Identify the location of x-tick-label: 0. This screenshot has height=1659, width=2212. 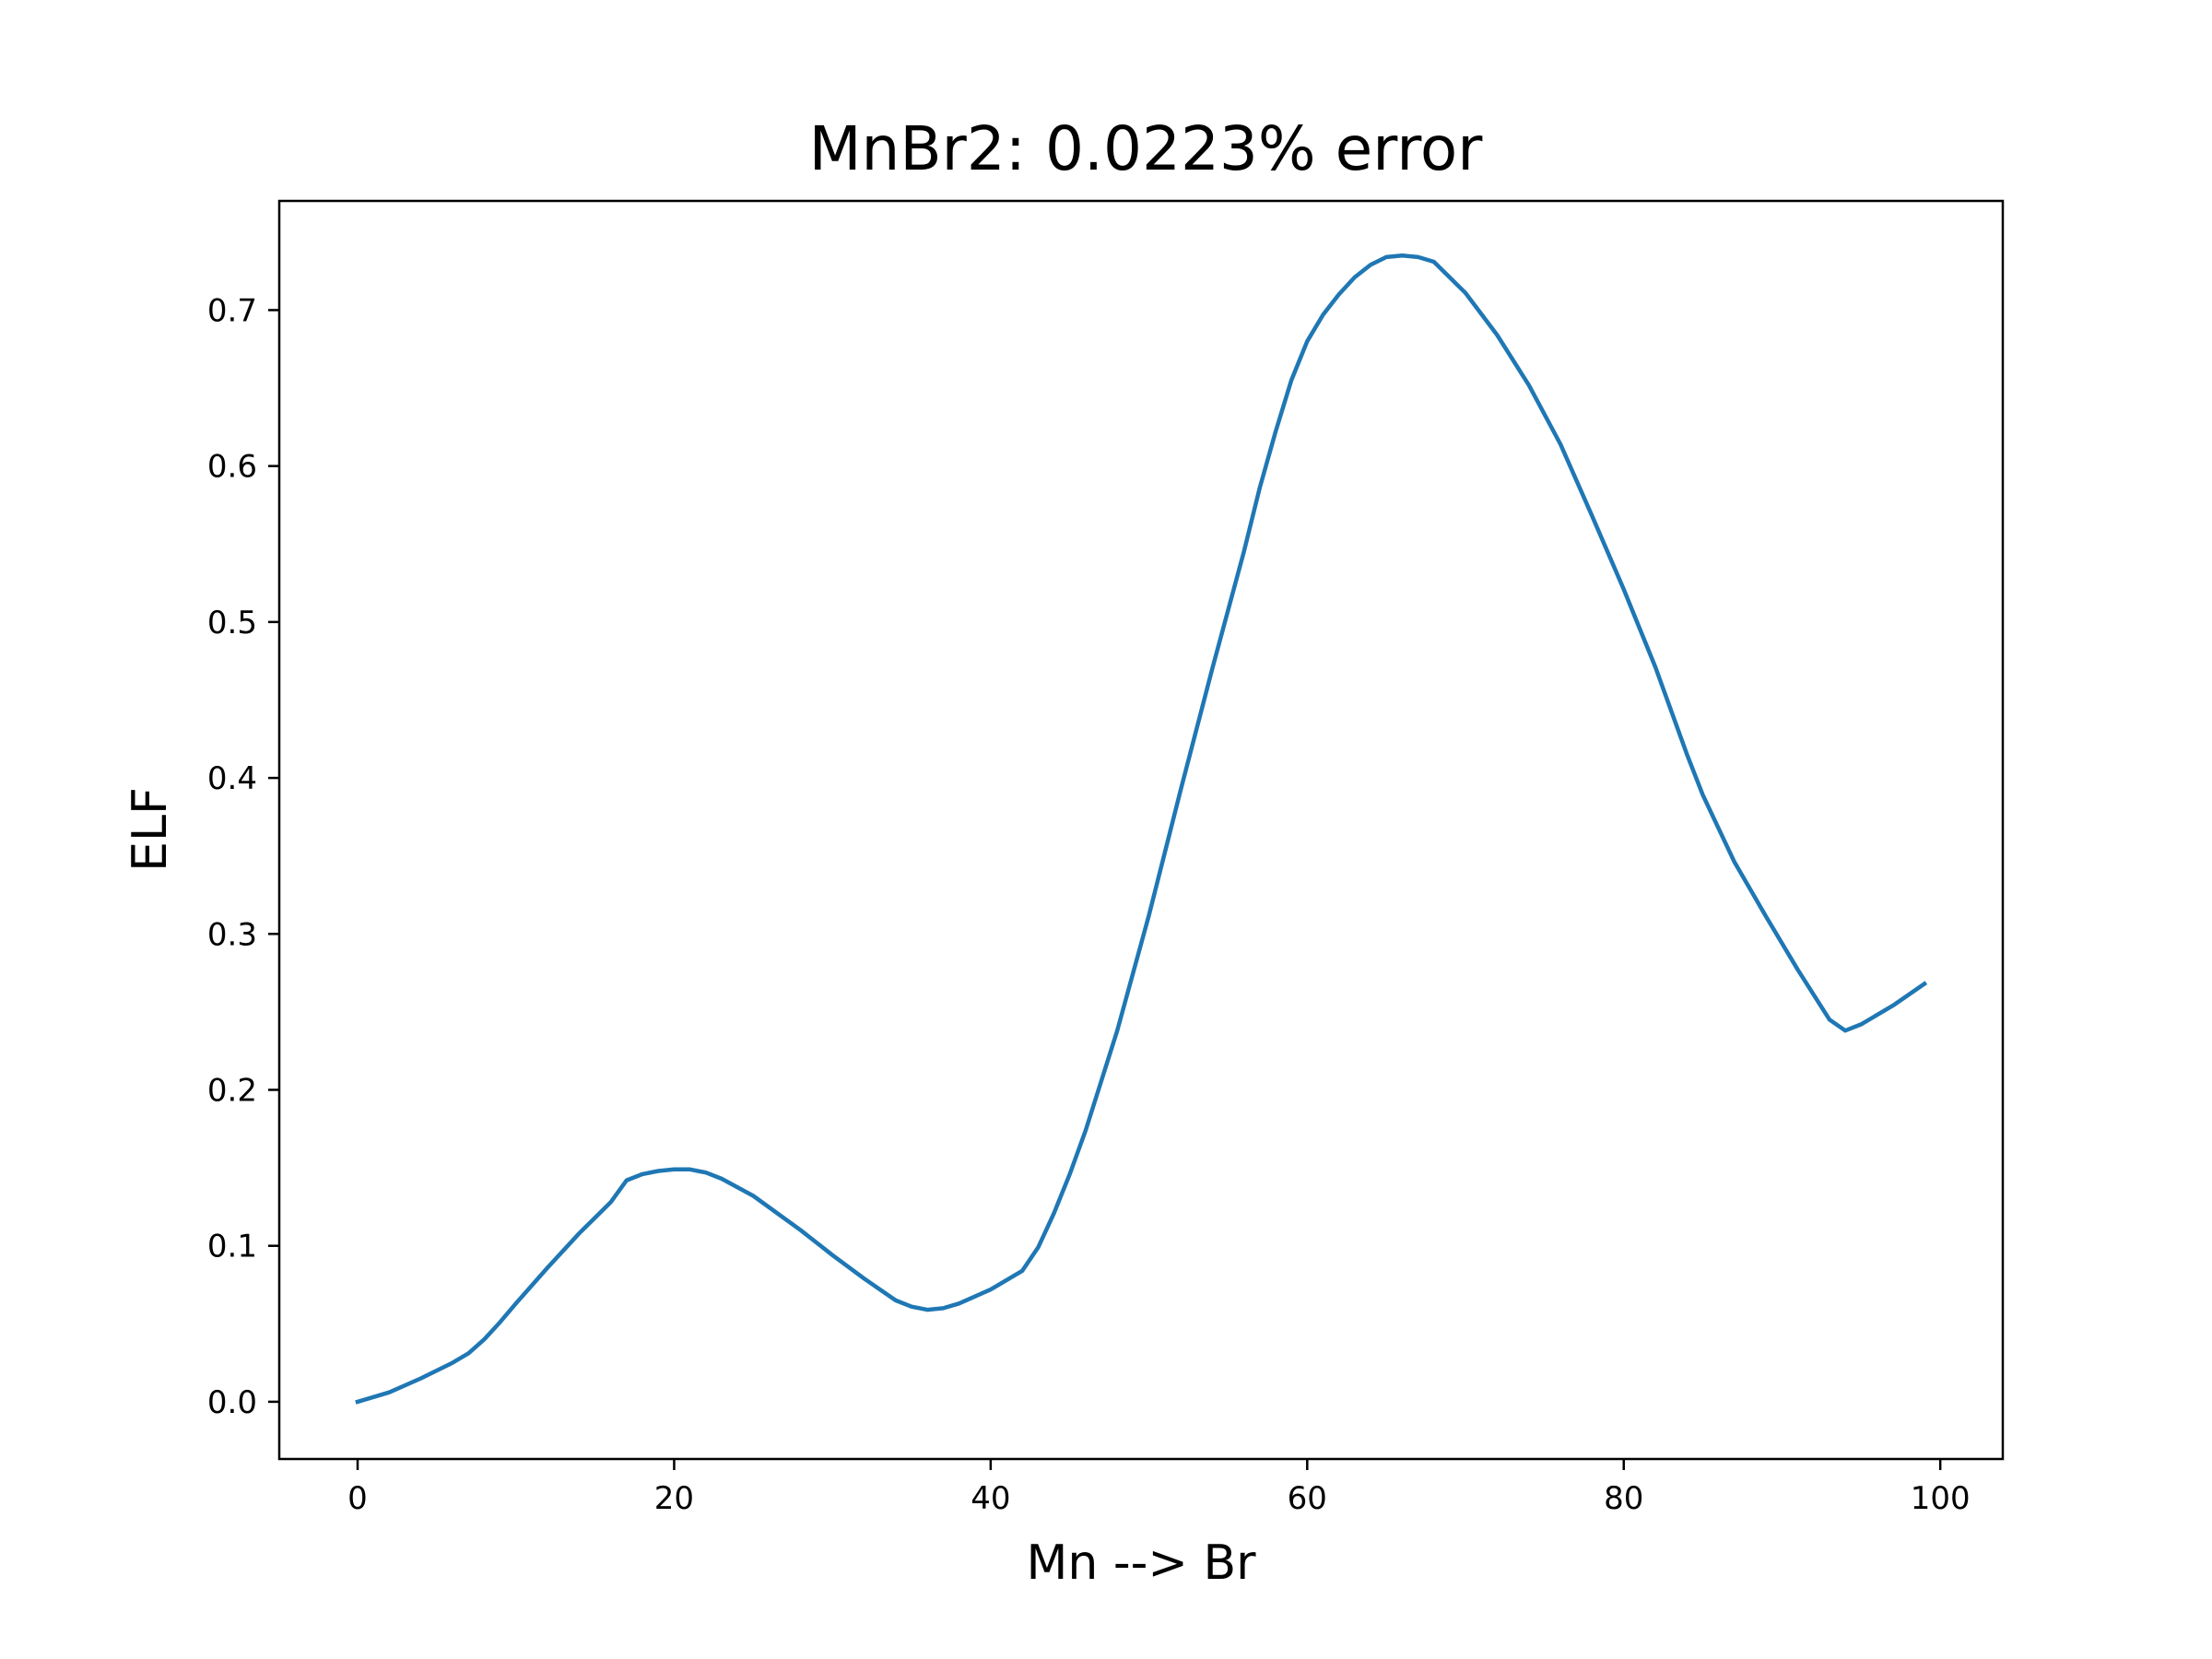
(357, 1498).